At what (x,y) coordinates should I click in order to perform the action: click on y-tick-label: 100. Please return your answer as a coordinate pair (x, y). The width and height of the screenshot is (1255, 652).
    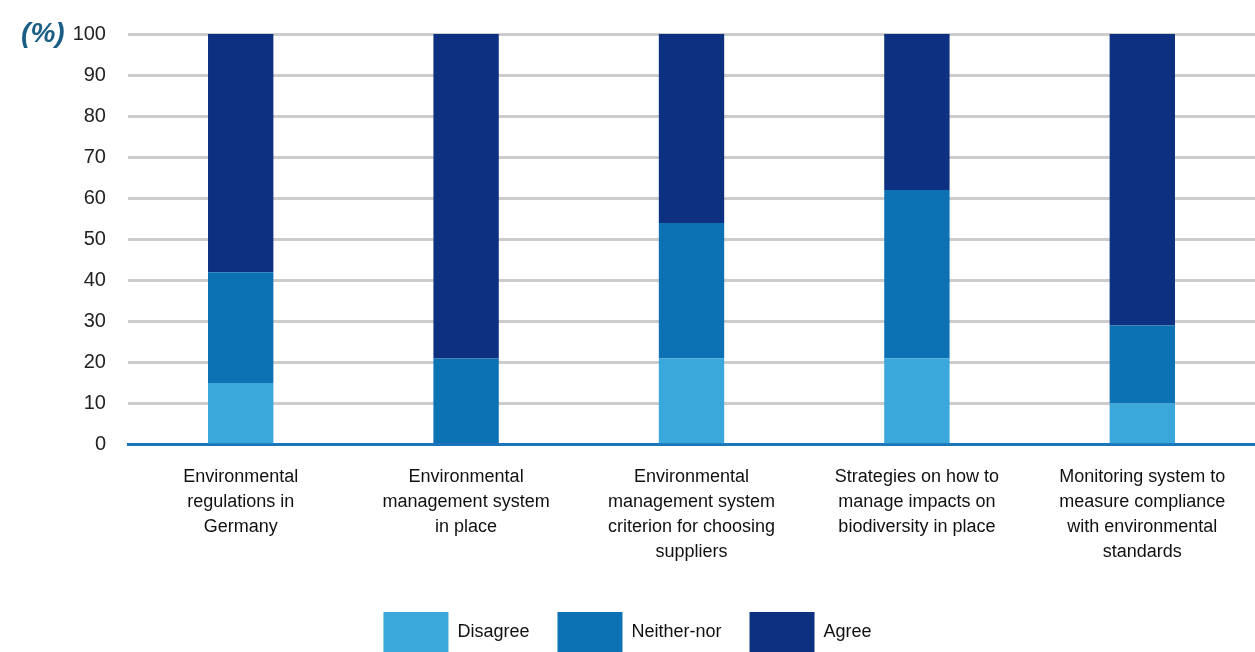
    Looking at the image, I should click on (89, 32).